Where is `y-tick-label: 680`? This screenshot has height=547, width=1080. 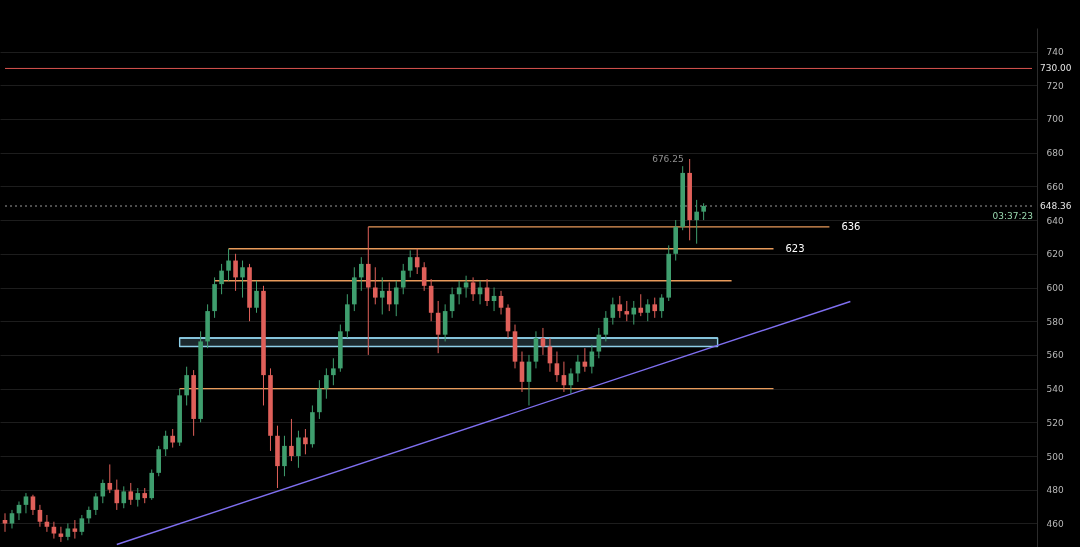 y-tick-label: 680 is located at coordinates (1055, 153).